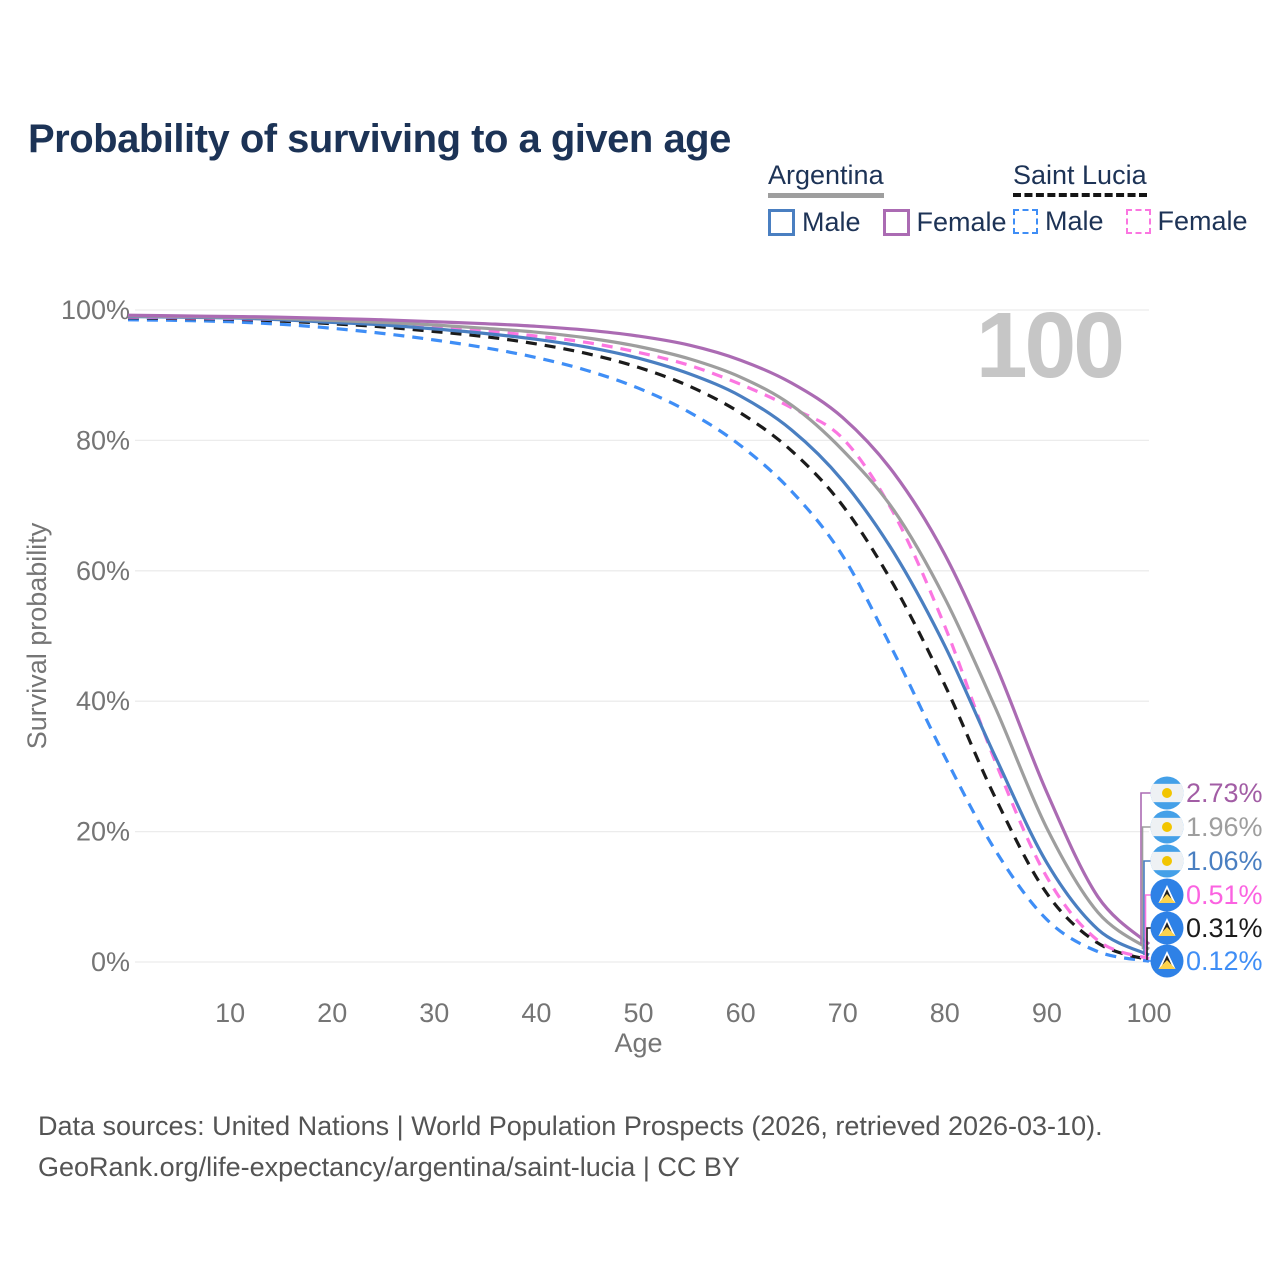  What do you see at coordinates (1148, 943) in the screenshot?
I see `leader-line-saint-lucia-both` at bounding box center [1148, 943].